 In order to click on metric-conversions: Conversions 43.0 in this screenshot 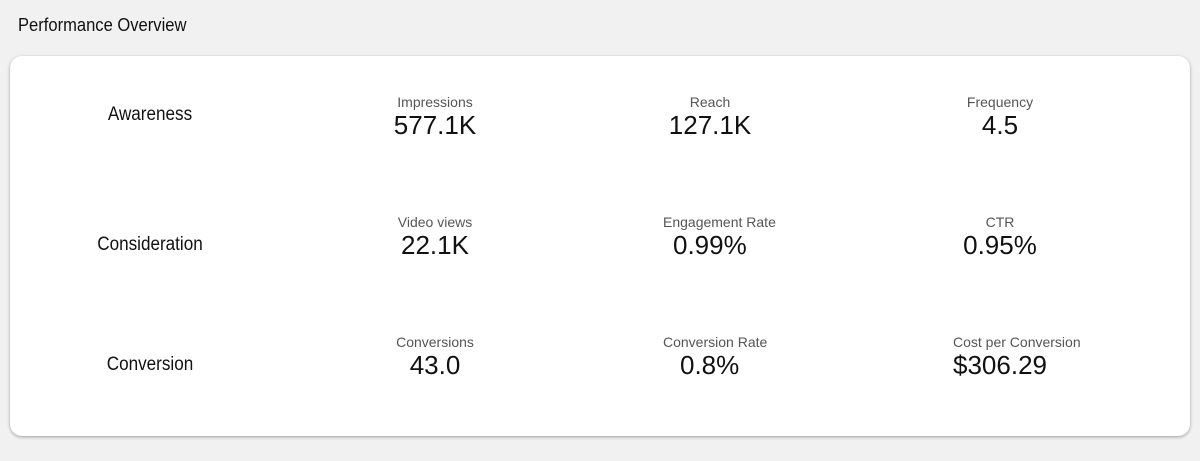, I will do `click(435, 357)`.